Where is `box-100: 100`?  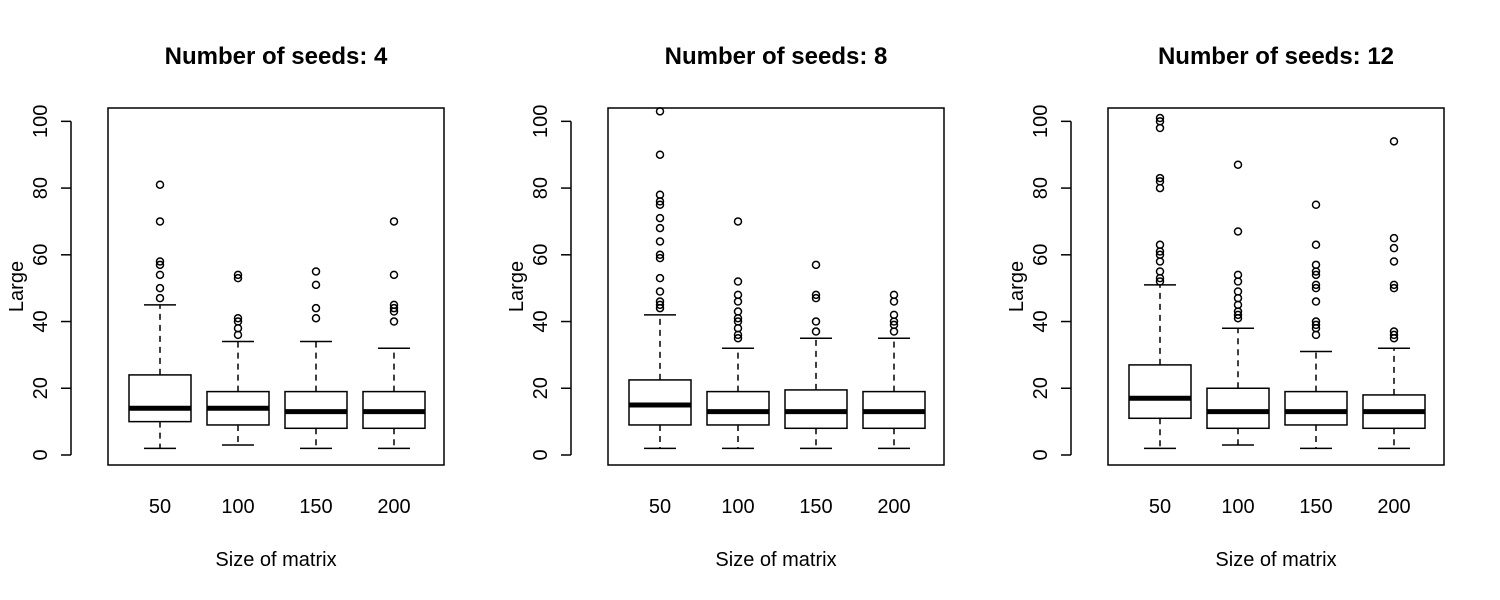 box-100: 100 is located at coordinates (238, 394).